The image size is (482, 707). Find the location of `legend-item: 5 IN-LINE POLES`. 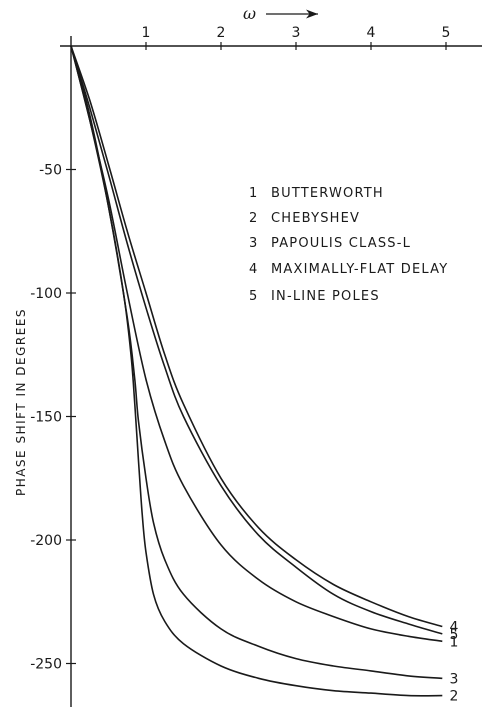

legend-item: 5 IN-LINE POLES is located at coordinates (314, 296).